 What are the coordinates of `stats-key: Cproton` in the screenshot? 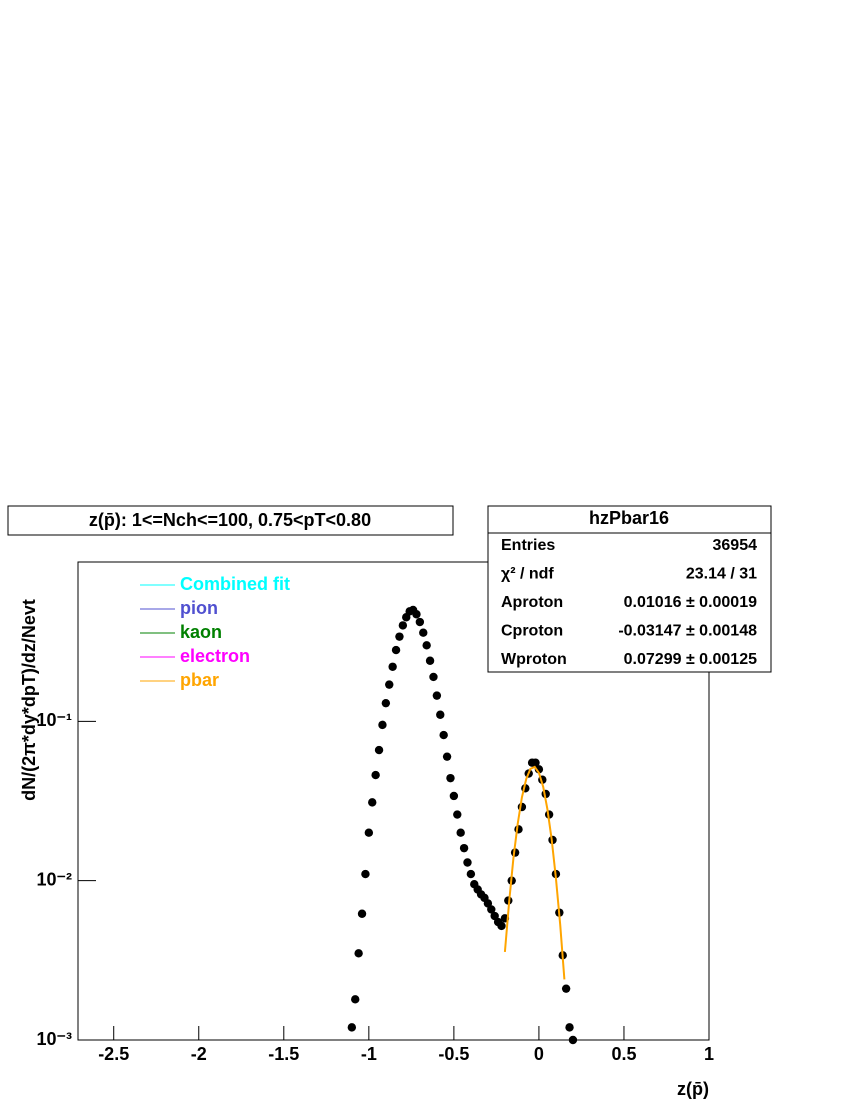 It's located at (532, 631).